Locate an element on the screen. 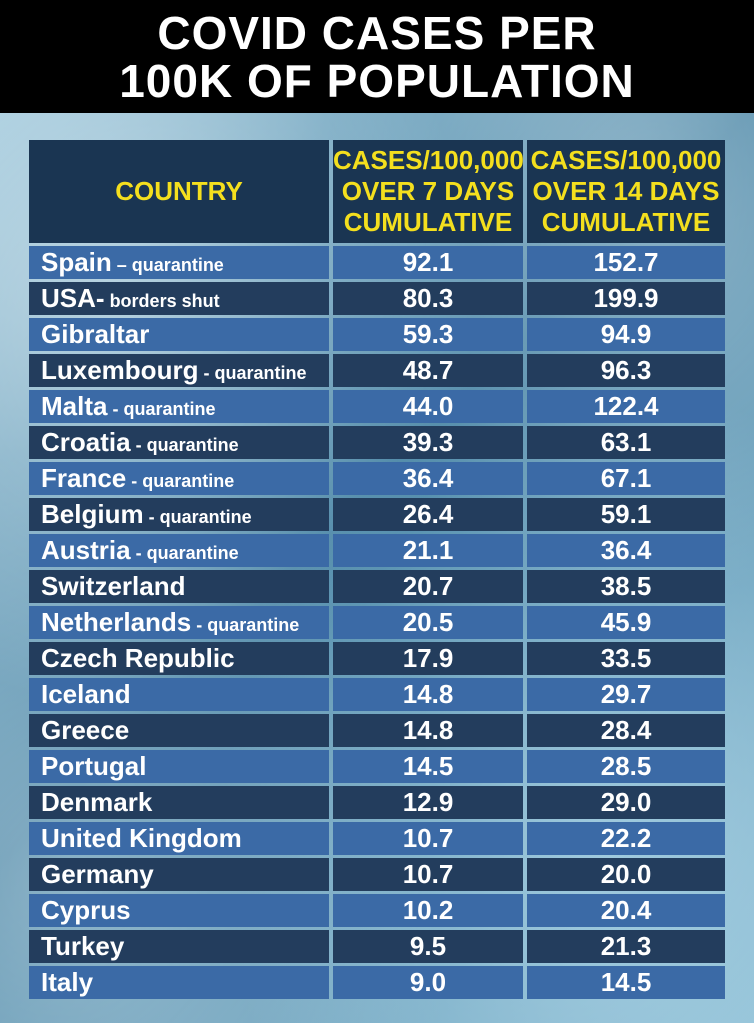 The height and width of the screenshot is (1023, 754). country-cell: Italy is located at coordinates (179, 982).